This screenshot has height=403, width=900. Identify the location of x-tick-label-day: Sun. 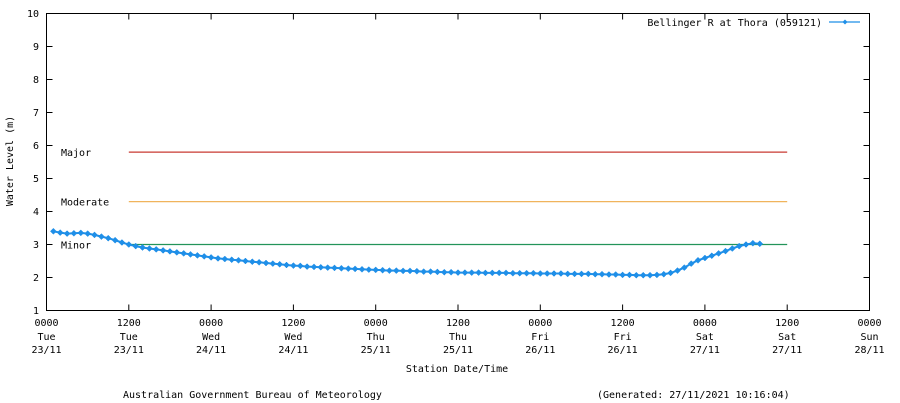
(869, 337).